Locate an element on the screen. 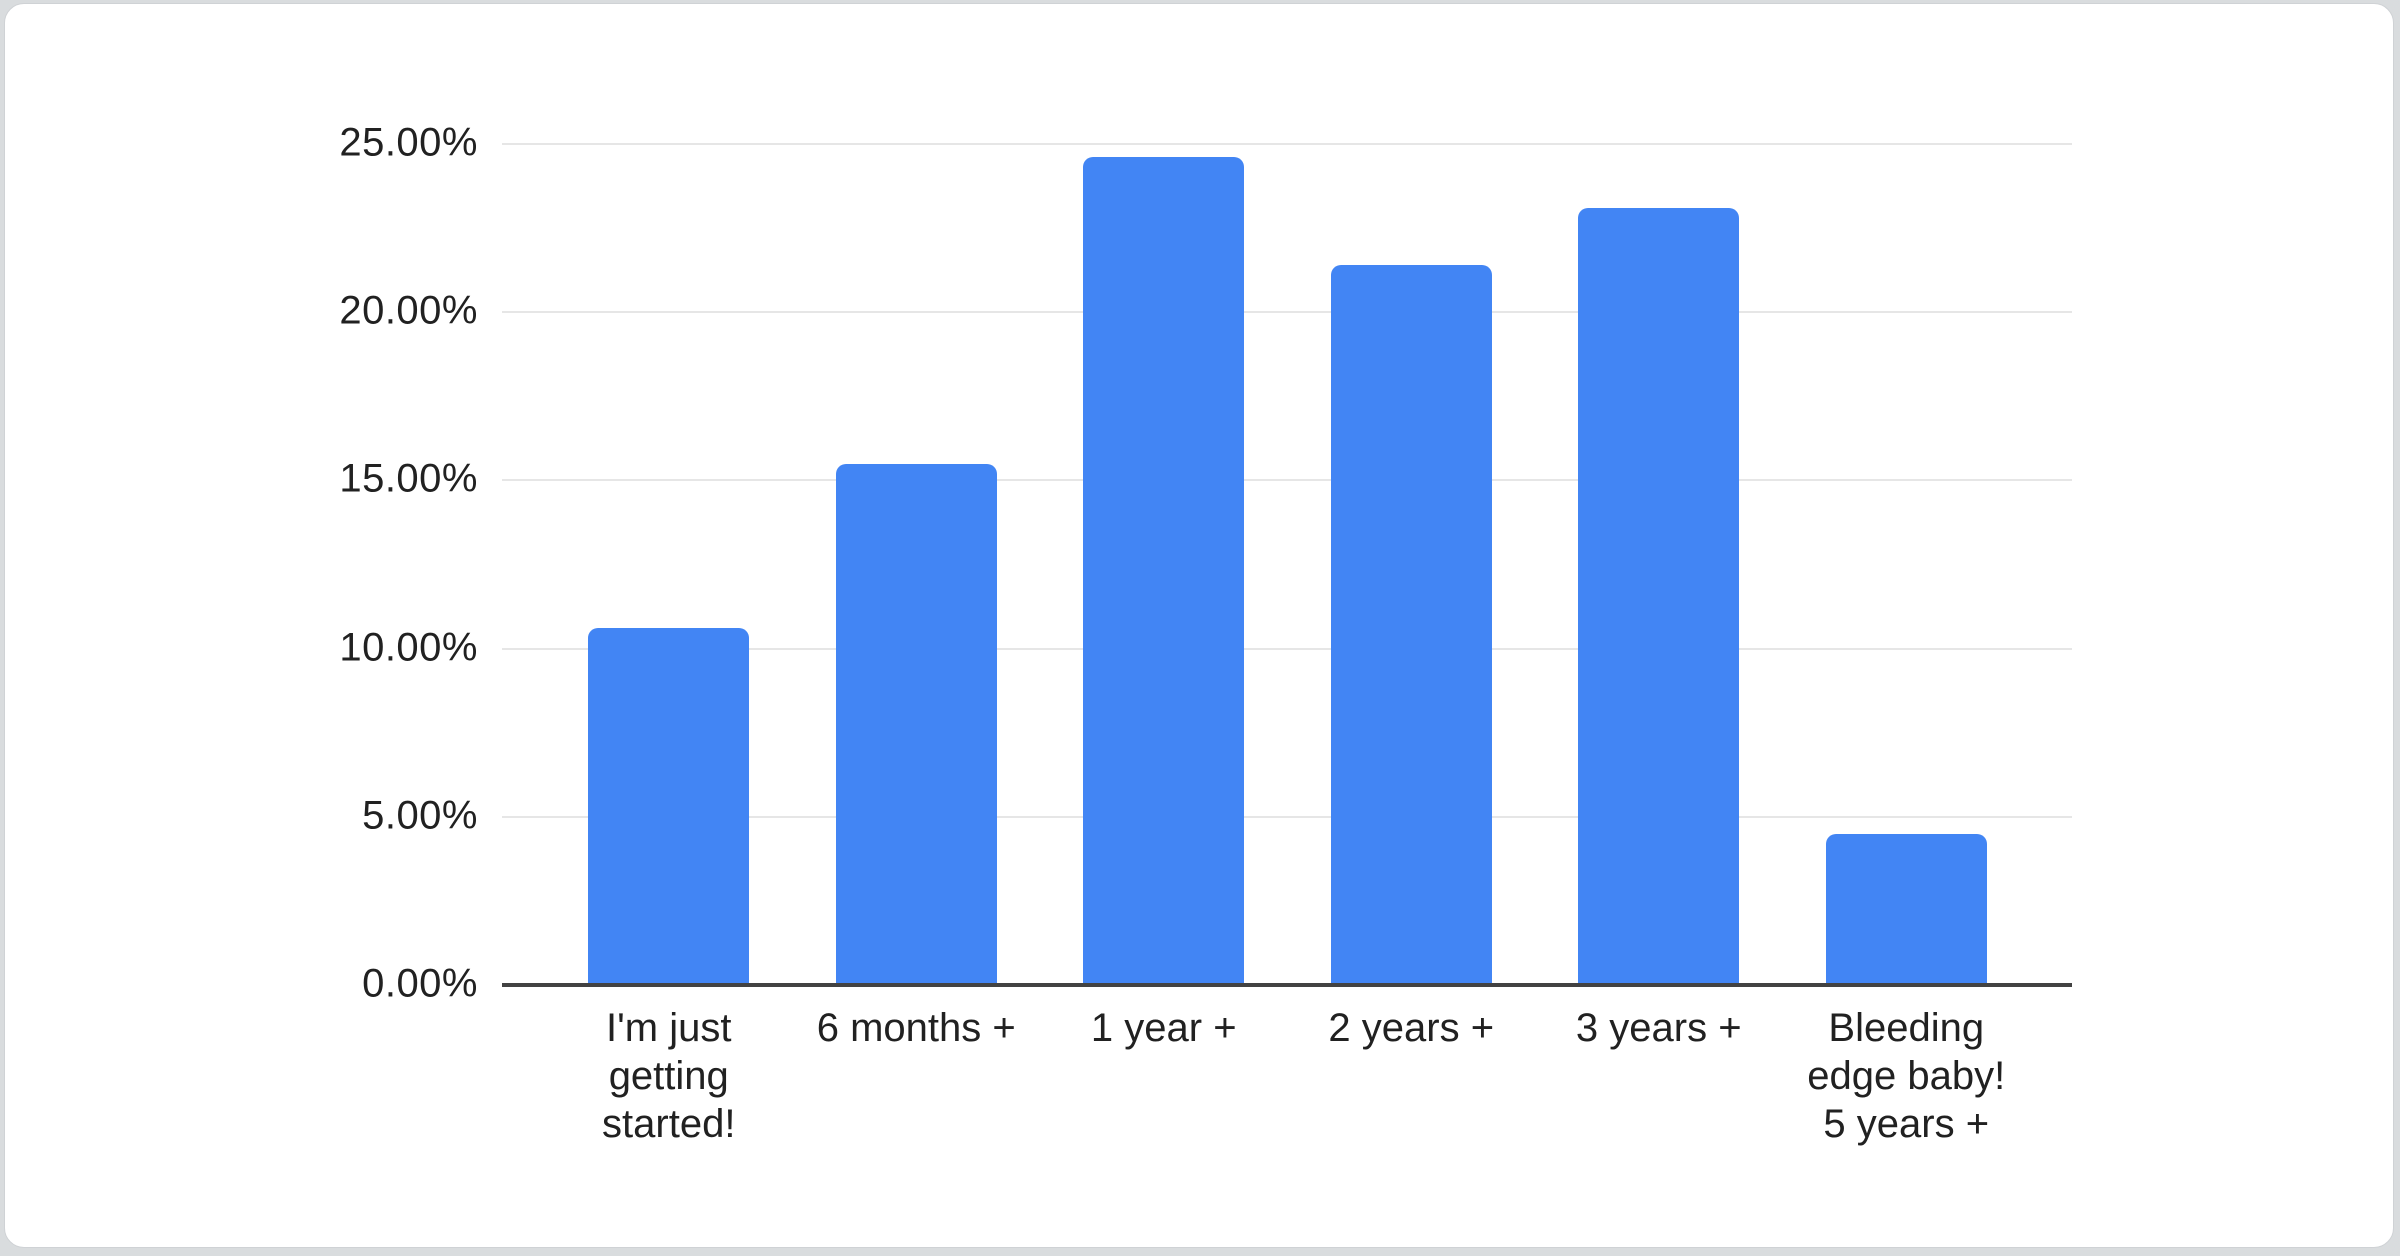  y-tick-label: 25.00% is located at coordinates (408, 142).